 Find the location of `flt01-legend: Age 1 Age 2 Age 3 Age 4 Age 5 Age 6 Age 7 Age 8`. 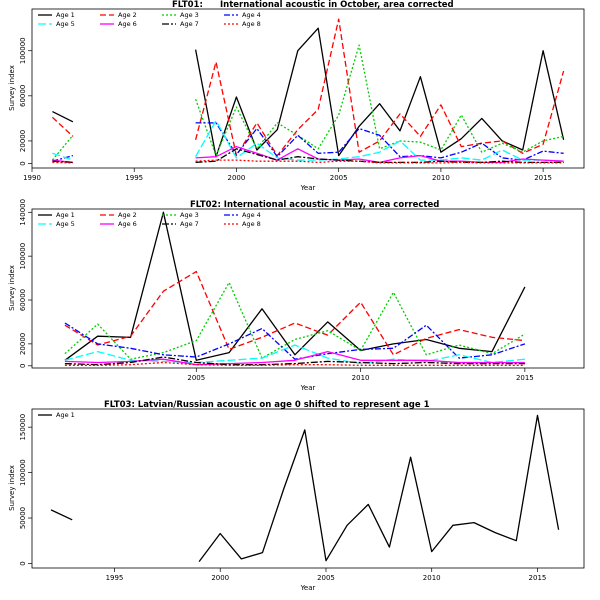

flt01-legend: Age 1 Age 2 Age 3 Age 4 Age 5 Age 6 Age 7 Age 8 is located at coordinates (149, 19).